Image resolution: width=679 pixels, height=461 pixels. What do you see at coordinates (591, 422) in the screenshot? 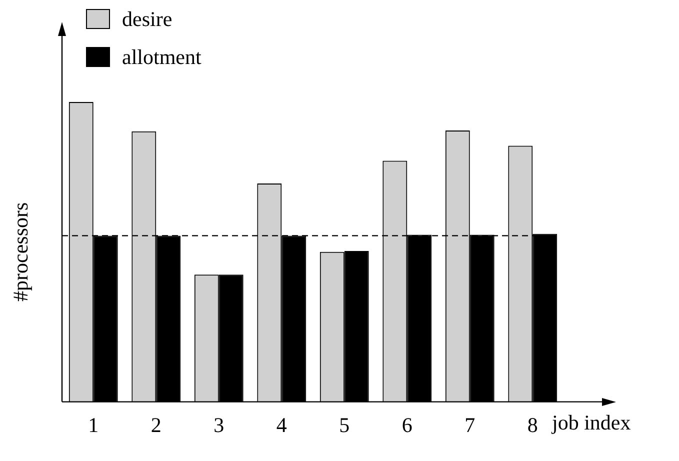
I see `x-axis-title: job index` at bounding box center [591, 422].